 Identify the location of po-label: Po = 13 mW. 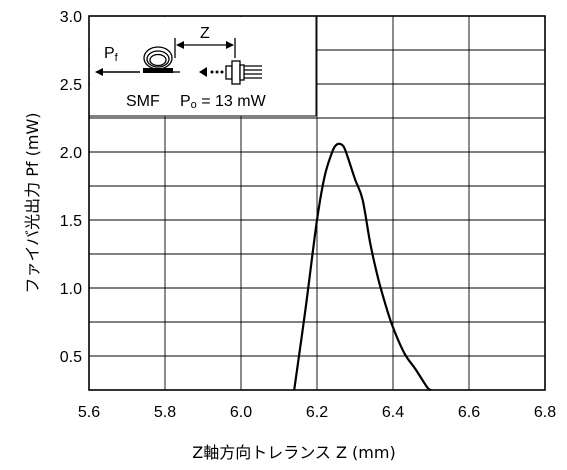
(223, 102).